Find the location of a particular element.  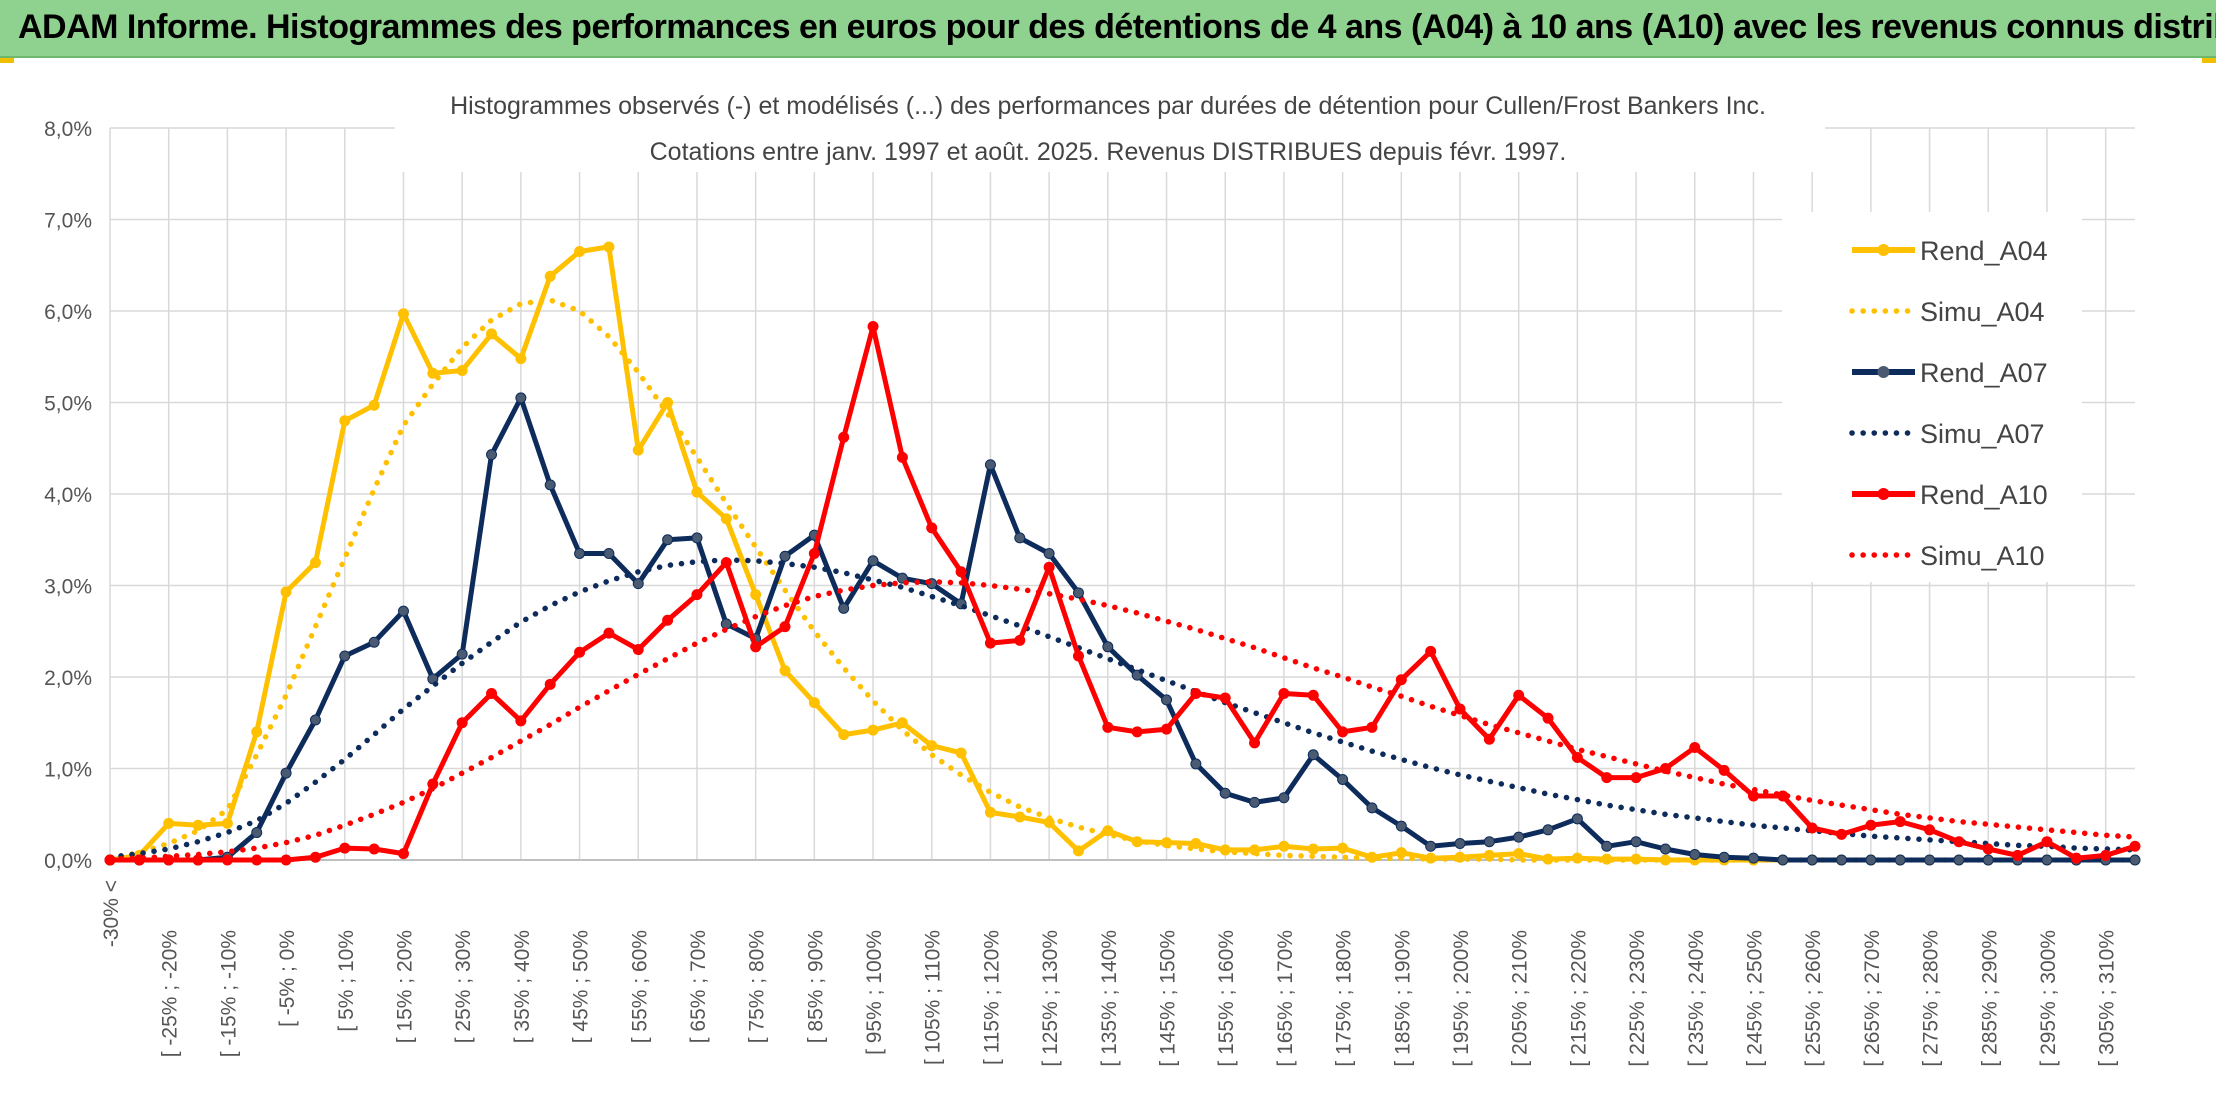

legend-label-rend-a04: Rend_A04 is located at coordinates (1984, 251).